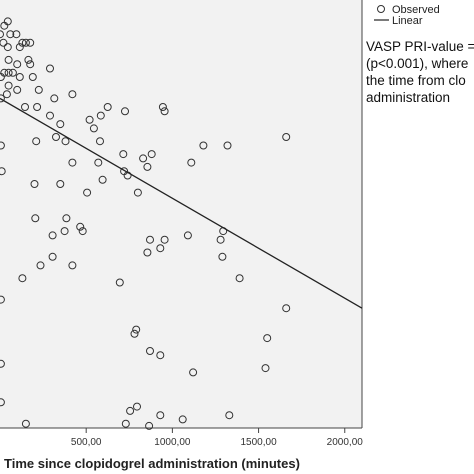  What do you see at coordinates (258, 442) in the screenshot?
I see `x-tick-label: 1500,00` at bounding box center [258, 442].